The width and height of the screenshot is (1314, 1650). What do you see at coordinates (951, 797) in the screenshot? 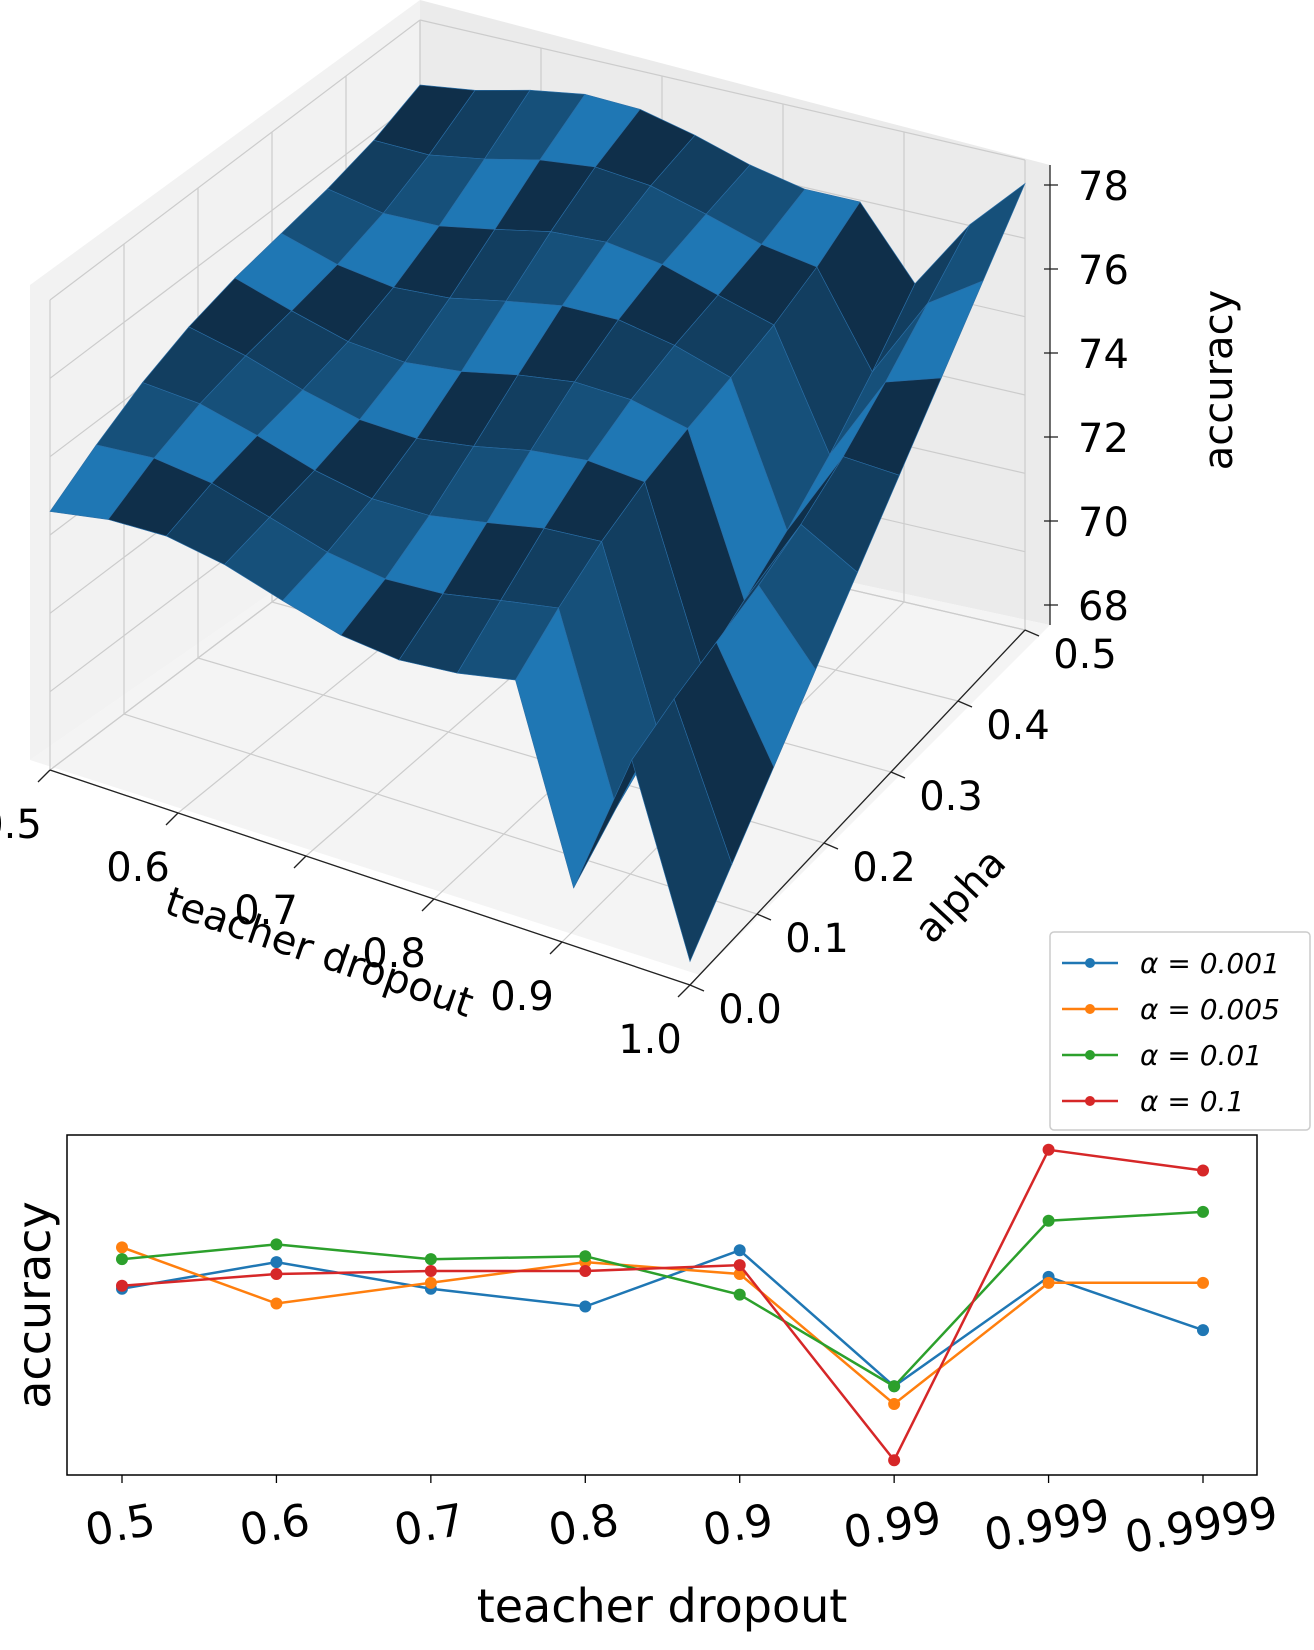
I see `y-tick-label: 0.3` at bounding box center [951, 797].